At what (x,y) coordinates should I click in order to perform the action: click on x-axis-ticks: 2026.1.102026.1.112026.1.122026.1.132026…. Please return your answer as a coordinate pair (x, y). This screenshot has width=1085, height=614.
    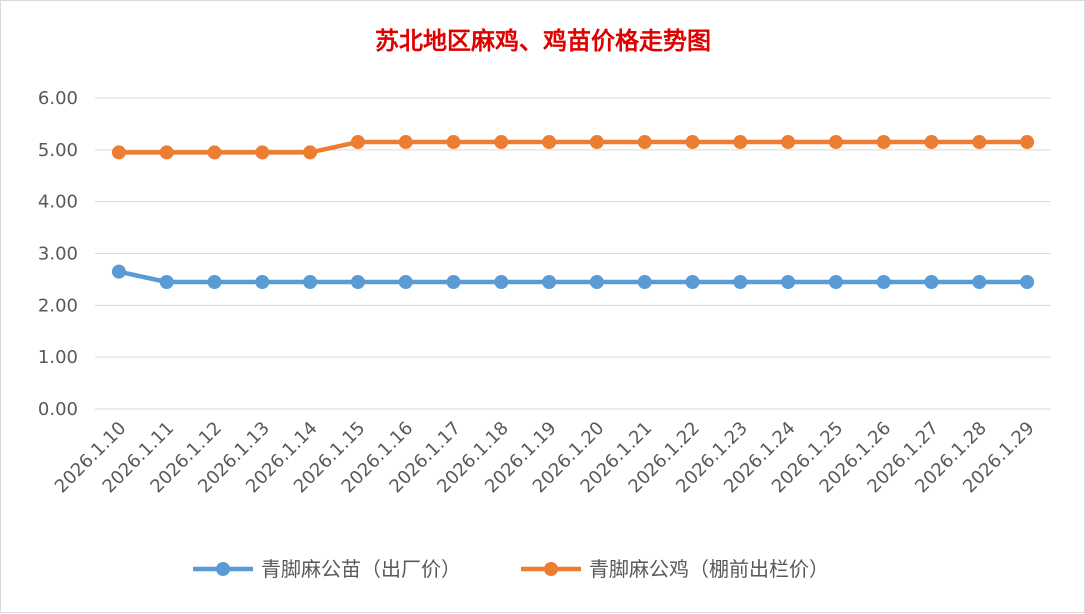
    Looking at the image, I should click on (545, 458).